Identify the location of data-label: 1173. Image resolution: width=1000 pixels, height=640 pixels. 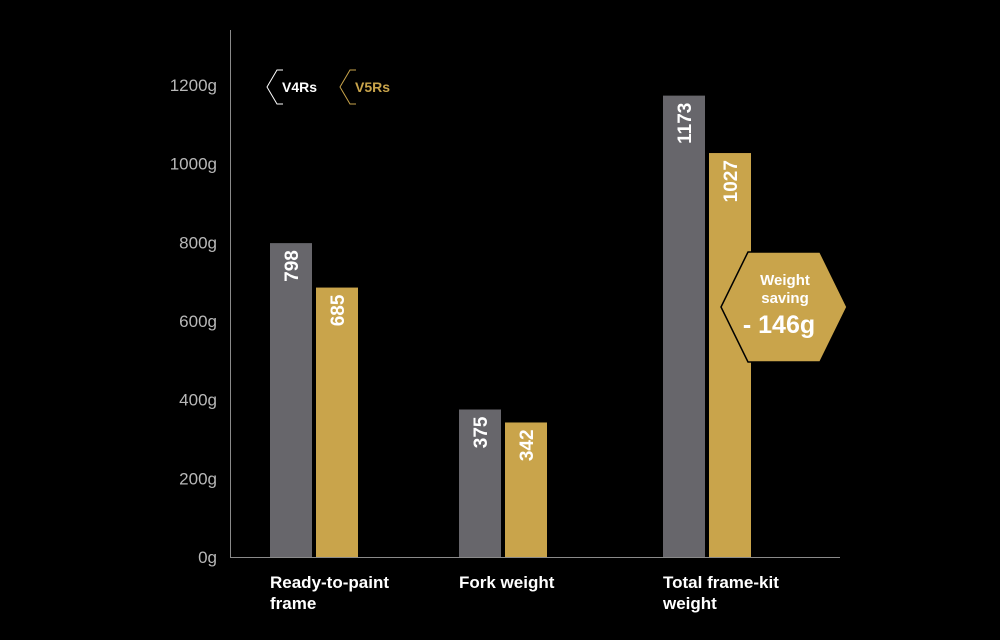
(685, 123).